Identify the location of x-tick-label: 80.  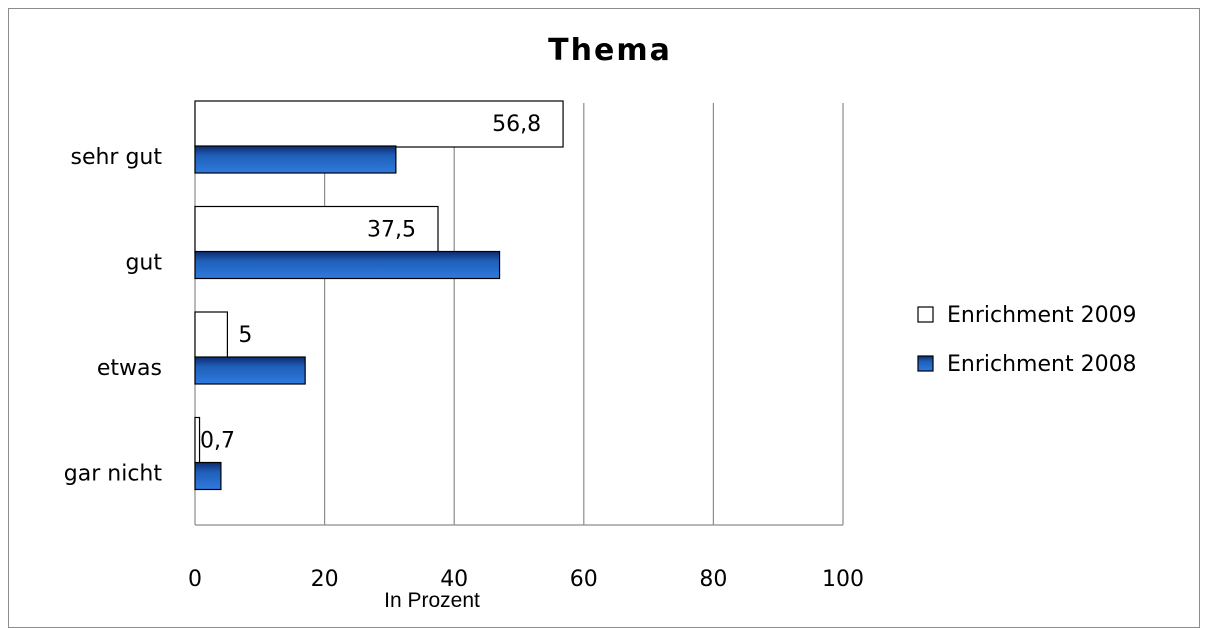
(713, 579).